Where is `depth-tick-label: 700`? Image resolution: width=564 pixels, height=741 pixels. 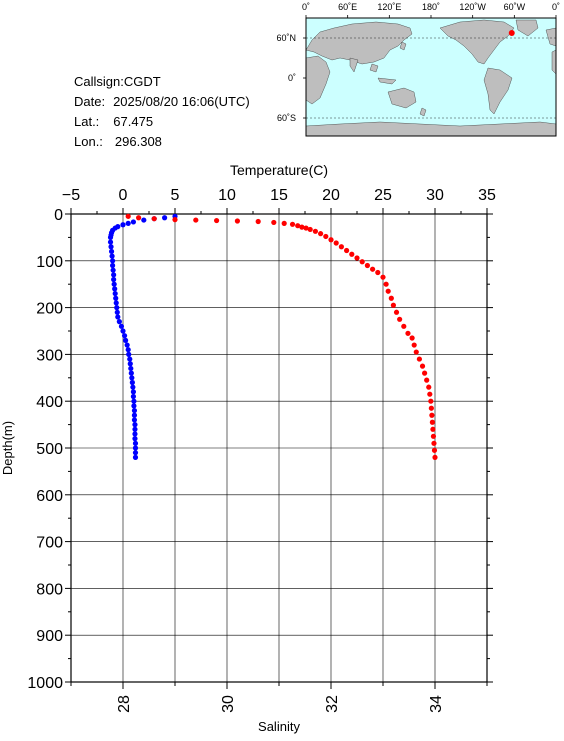 depth-tick-label: 700 is located at coordinates (49, 543).